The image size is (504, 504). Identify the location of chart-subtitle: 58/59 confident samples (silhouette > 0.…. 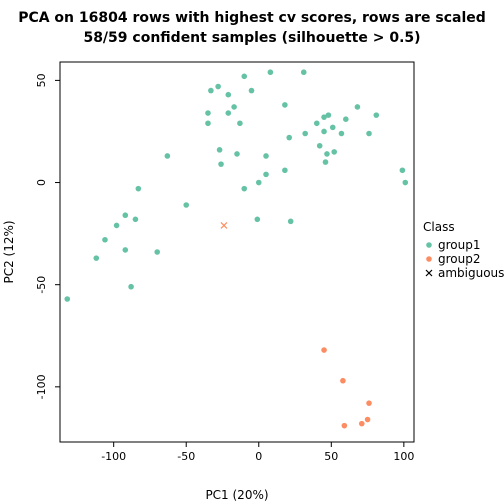
(252, 38).